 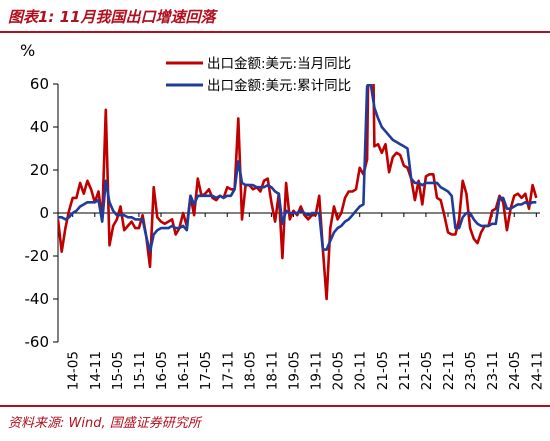 What do you see at coordinates (39, 127) in the screenshot?
I see `y-tick-label: 40` at bounding box center [39, 127].